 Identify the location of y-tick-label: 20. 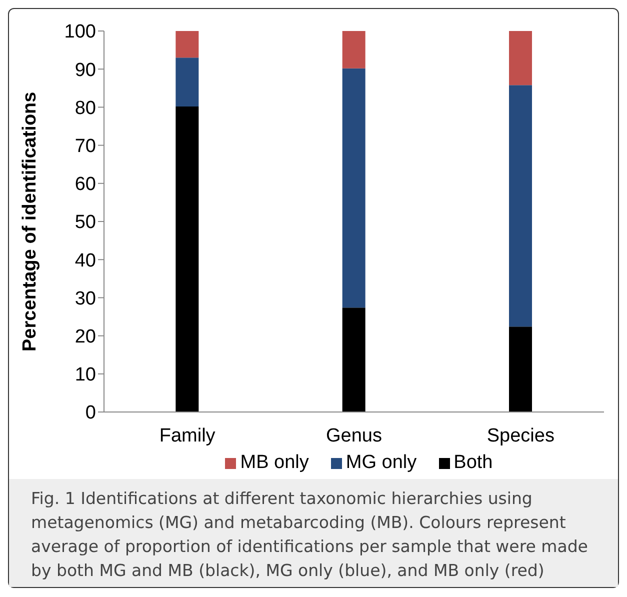
(85, 337).